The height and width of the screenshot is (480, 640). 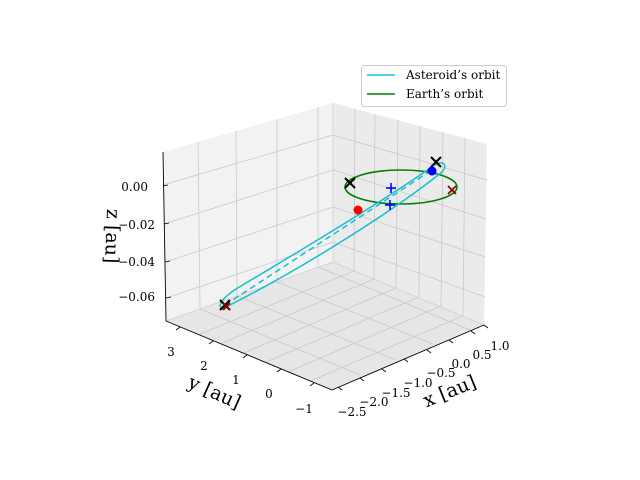 What do you see at coordinates (134, 187) in the screenshot?
I see `z-tick-label: 0.00` at bounding box center [134, 187].